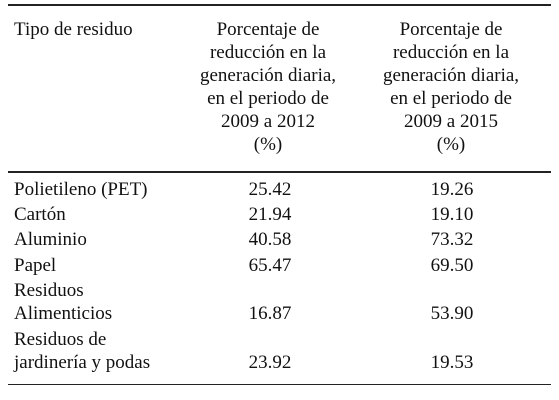 This screenshot has height=400, width=559. What do you see at coordinates (40, 214) in the screenshot?
I see `row-label-line: Cartón` at bounding box center [40, 214].